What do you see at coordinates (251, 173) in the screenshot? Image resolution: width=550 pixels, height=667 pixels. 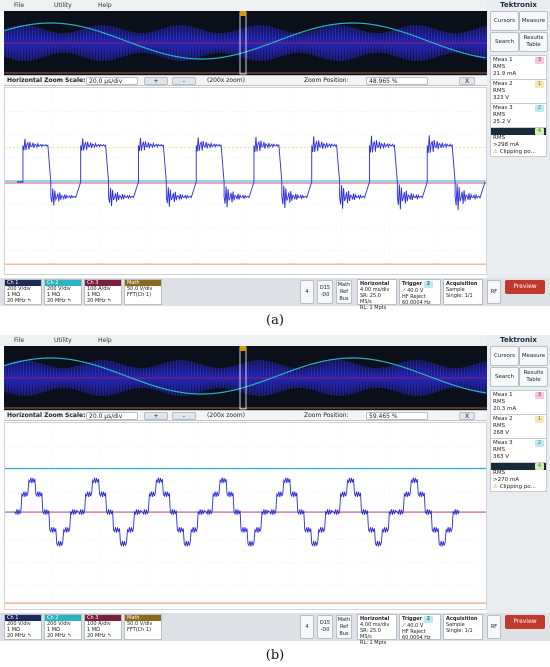 I see `ch1-current-trace` at bounding box center [251, 173].